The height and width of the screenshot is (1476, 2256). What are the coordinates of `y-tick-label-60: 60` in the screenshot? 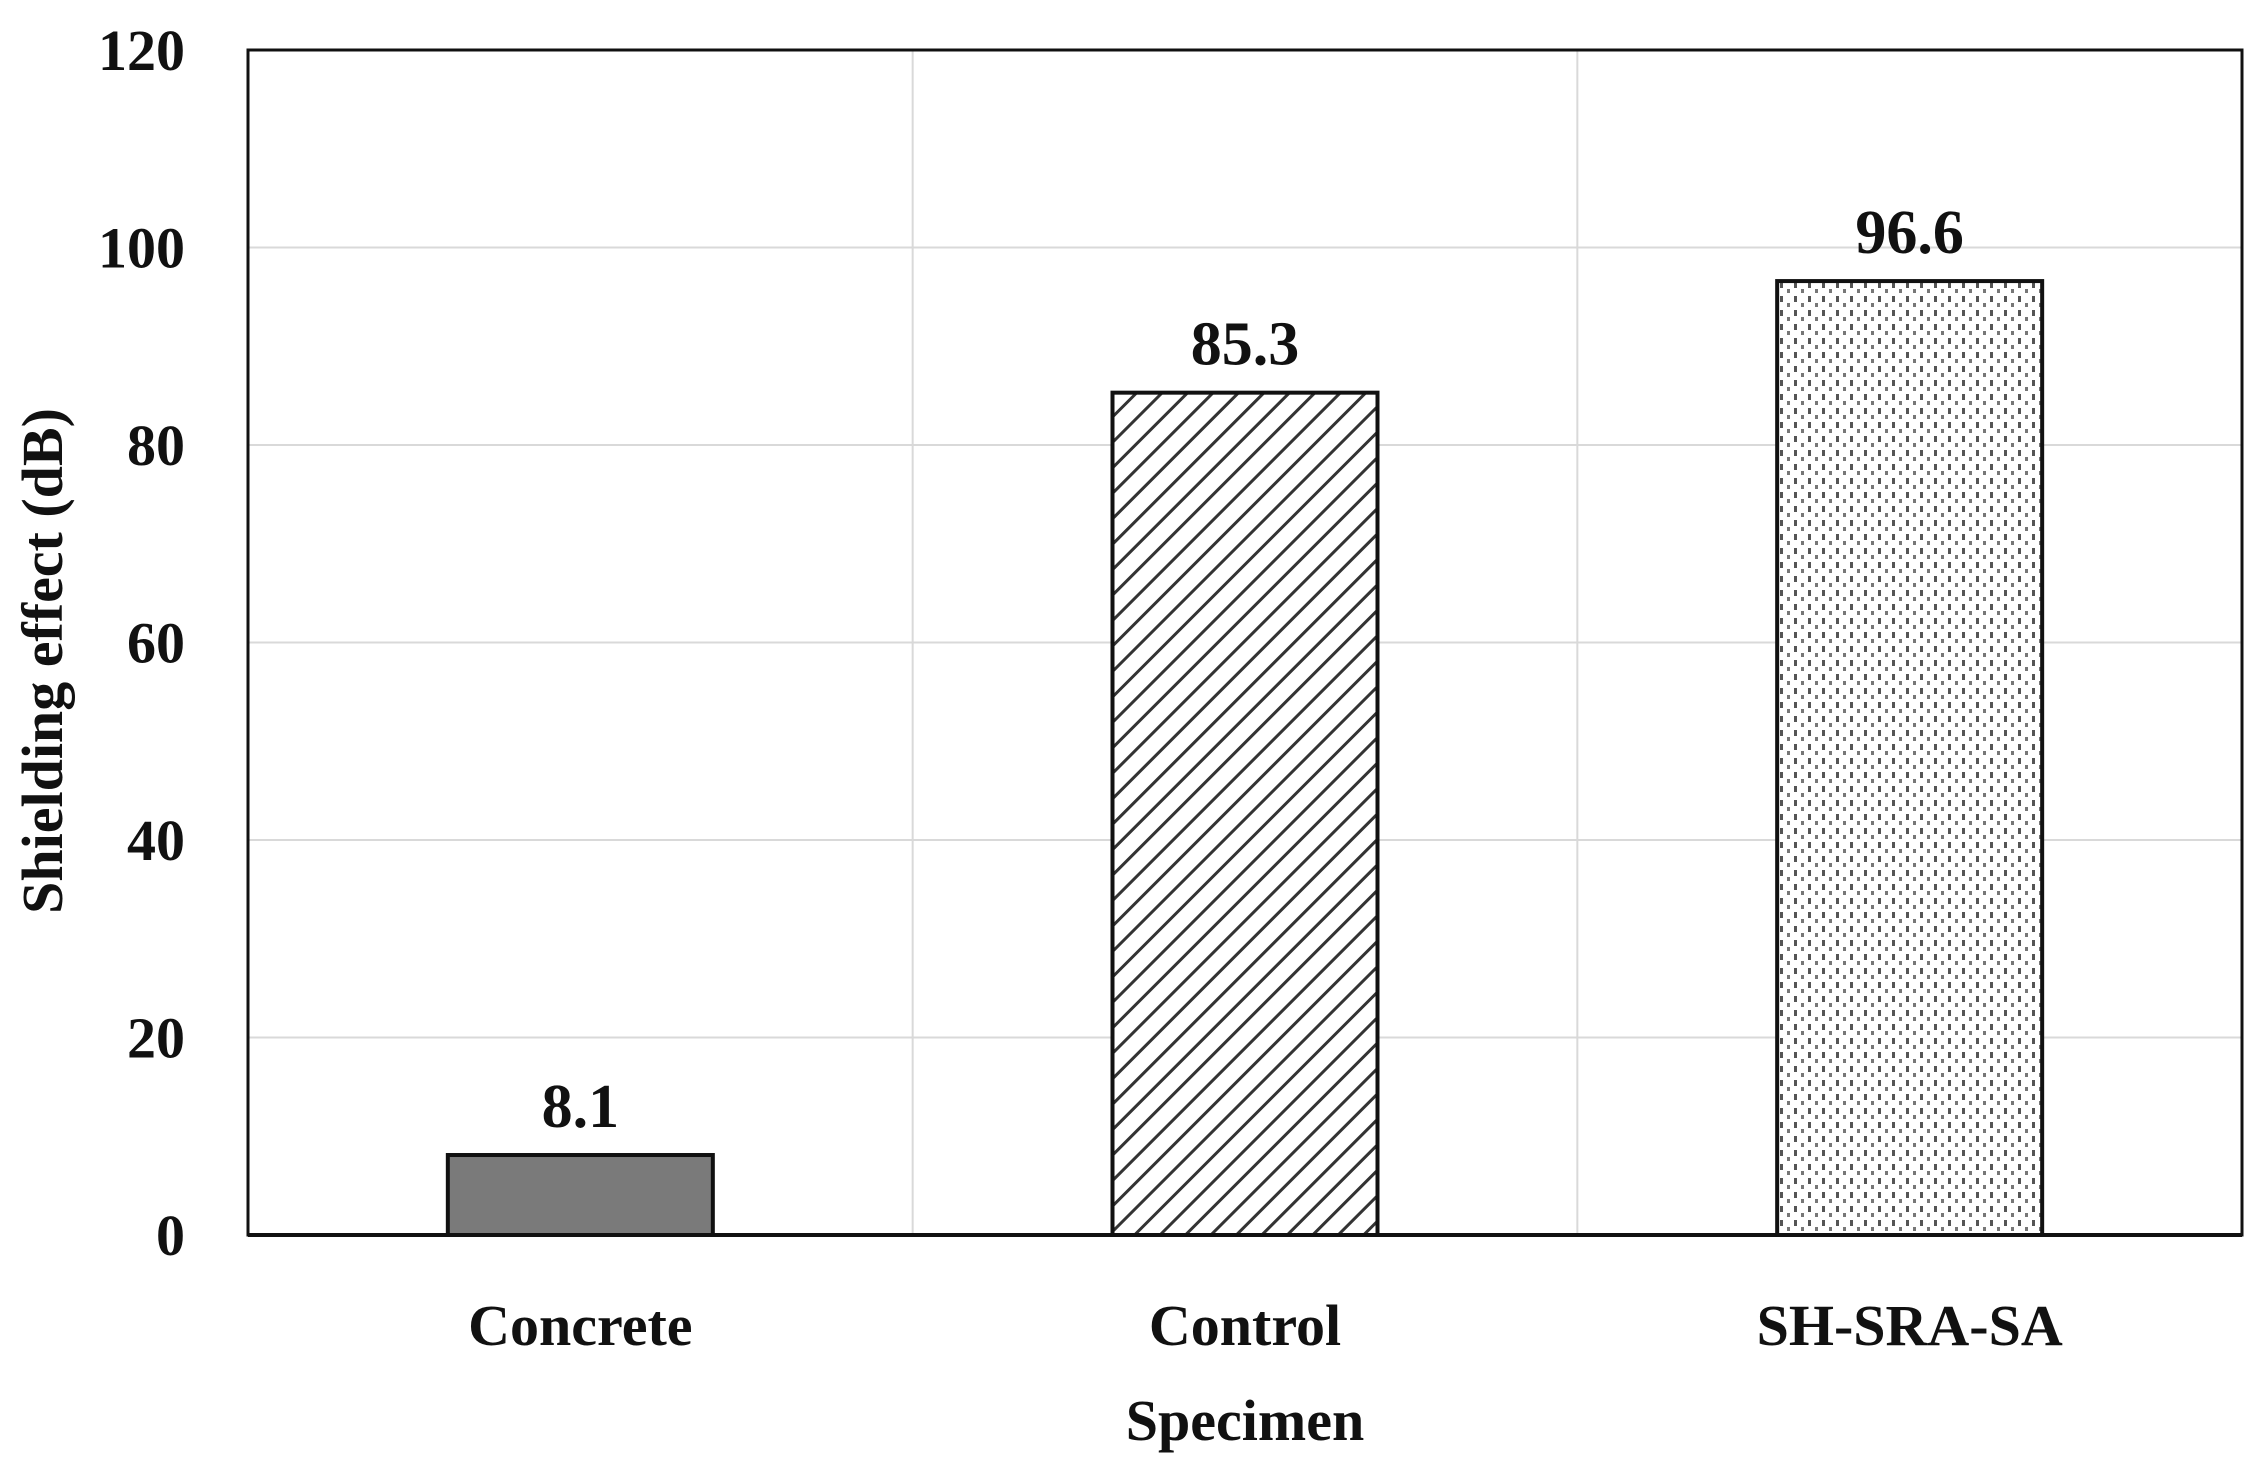 It's located at (156, 643).